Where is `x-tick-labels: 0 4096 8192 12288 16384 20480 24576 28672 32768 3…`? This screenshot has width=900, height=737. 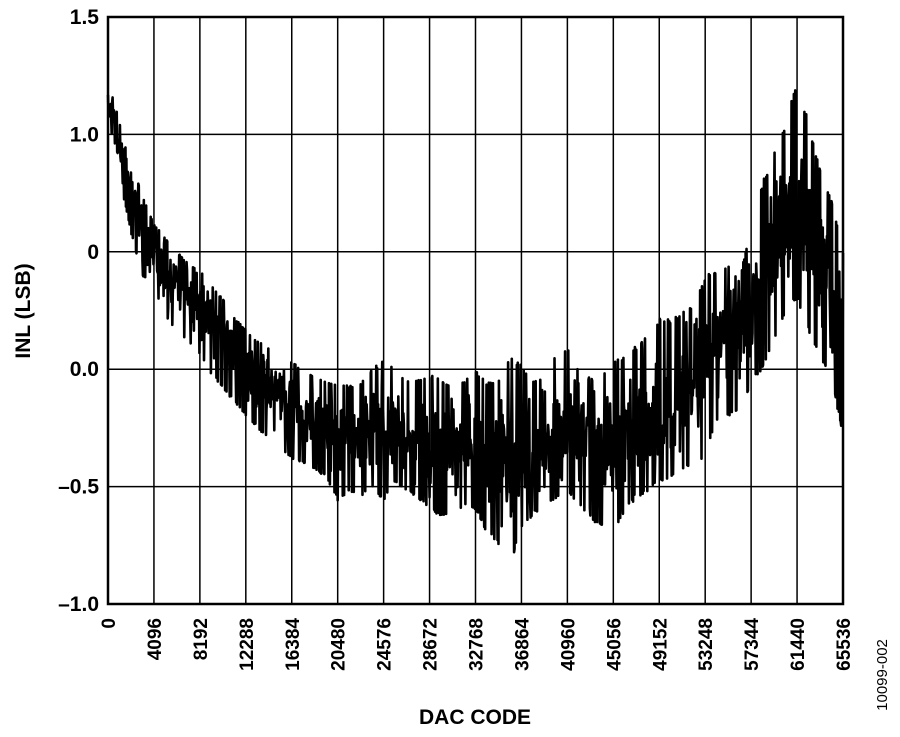
x-tick-labels: 0 4096 8192 12288 16384 20480 24576 28672 32768 3… is located at coordinates (477, 644).